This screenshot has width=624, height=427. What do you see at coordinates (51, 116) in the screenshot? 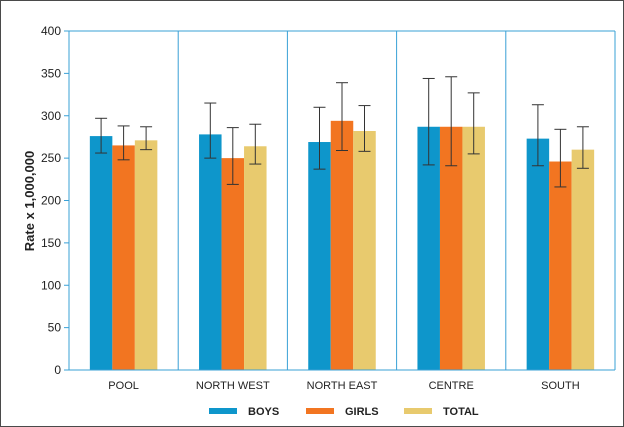
I see `y-tick-label: 300` at bounding box center [51, 116].